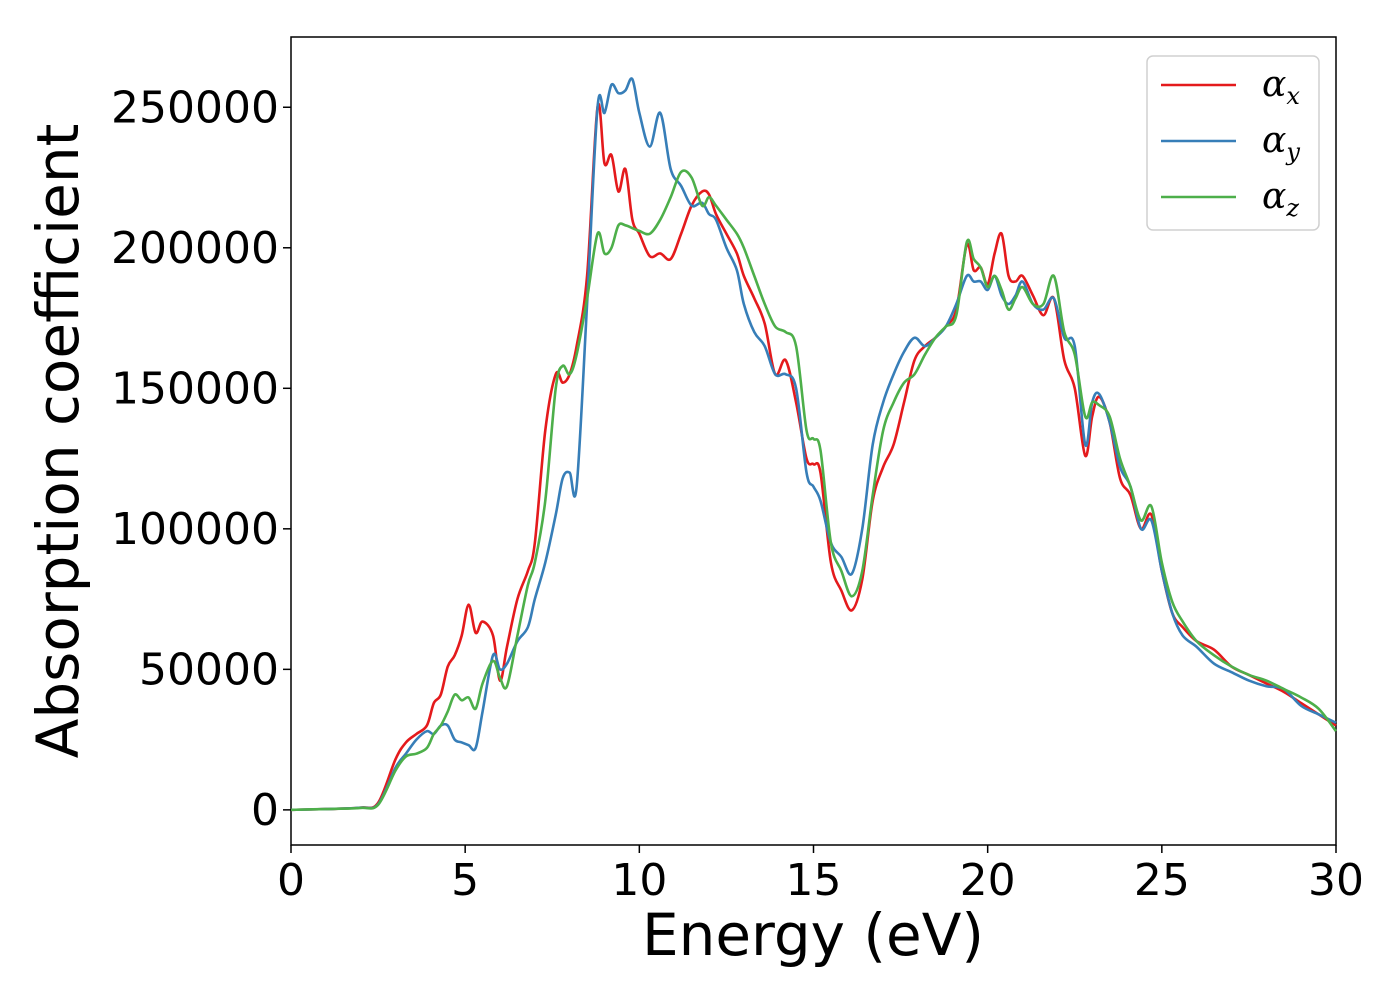  What do you see at coordinates (1336, 880) in the screenshot?
I see `x-tick-label: 30` at bounding box center [1336, 880].